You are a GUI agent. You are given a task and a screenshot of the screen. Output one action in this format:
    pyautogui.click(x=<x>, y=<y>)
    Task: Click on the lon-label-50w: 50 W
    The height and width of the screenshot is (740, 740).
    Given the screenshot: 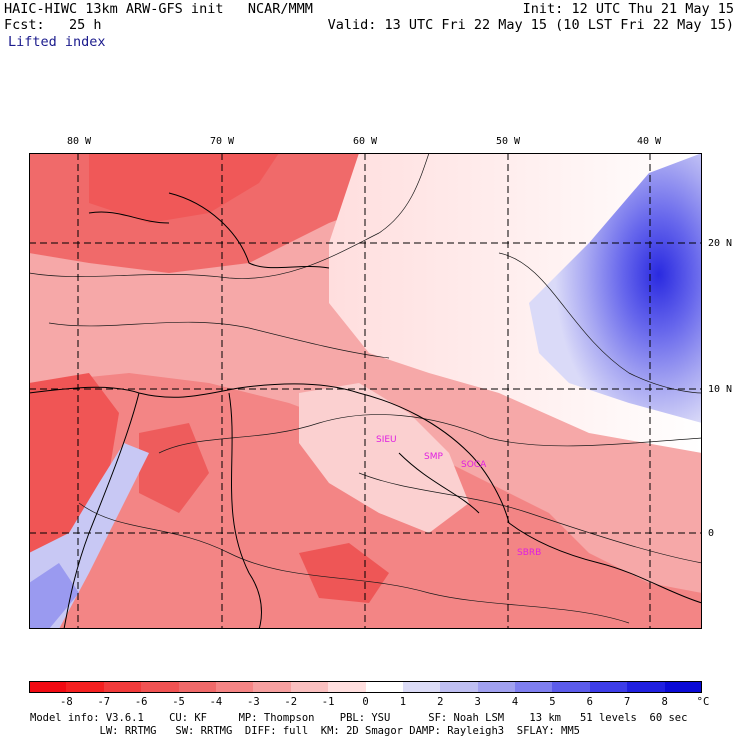 What is the action you would take?
    pyautogui.click(x=508, y=141)
    